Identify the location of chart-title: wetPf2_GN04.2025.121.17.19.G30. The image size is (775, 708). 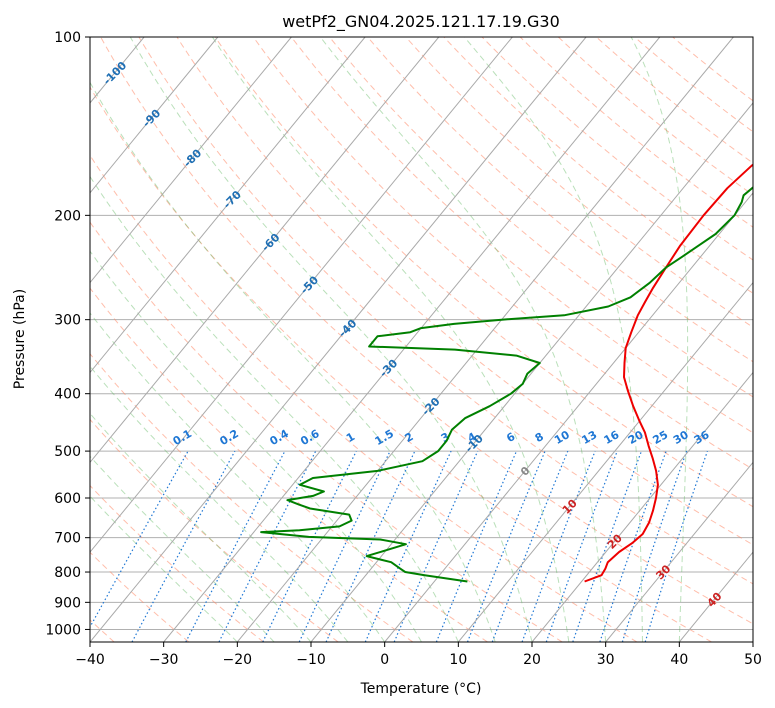
(421, 22).